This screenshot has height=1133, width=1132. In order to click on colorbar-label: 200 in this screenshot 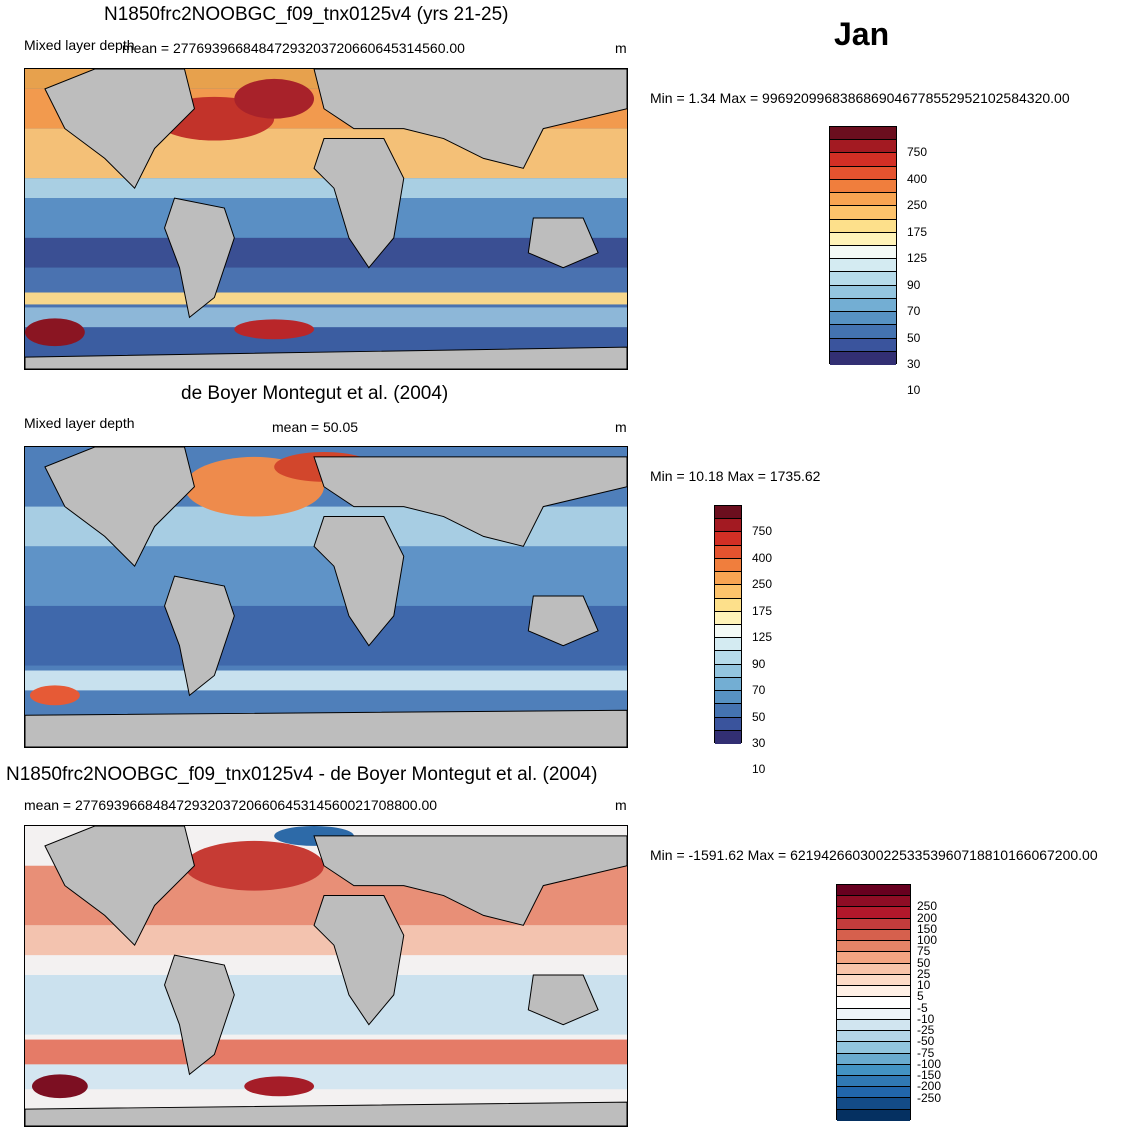, I will do `click(927, 917)`.